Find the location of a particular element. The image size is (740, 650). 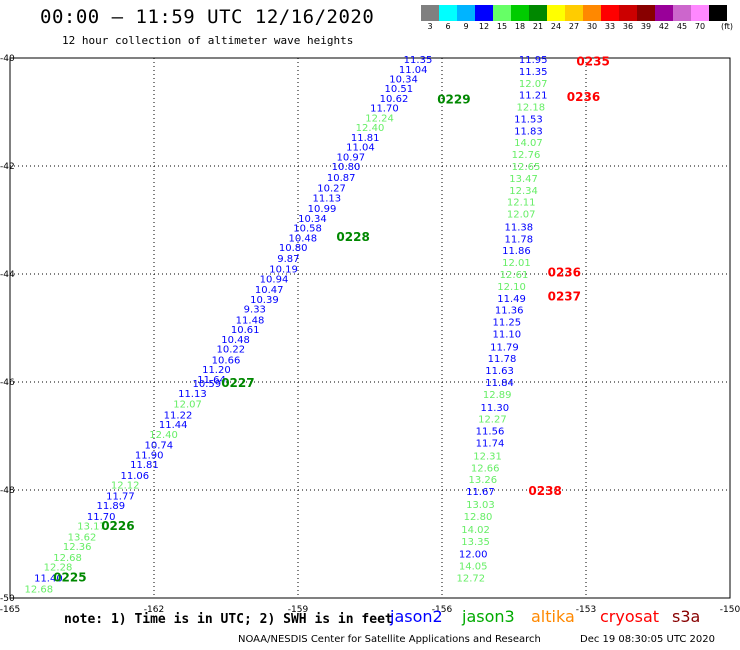

swh-value: 14.07 is located at coordinates (528, 143).